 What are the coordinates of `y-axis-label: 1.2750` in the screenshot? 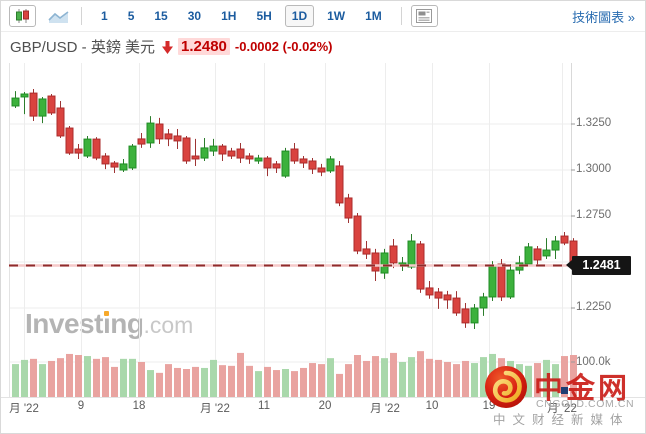 It's located at (594, 215).